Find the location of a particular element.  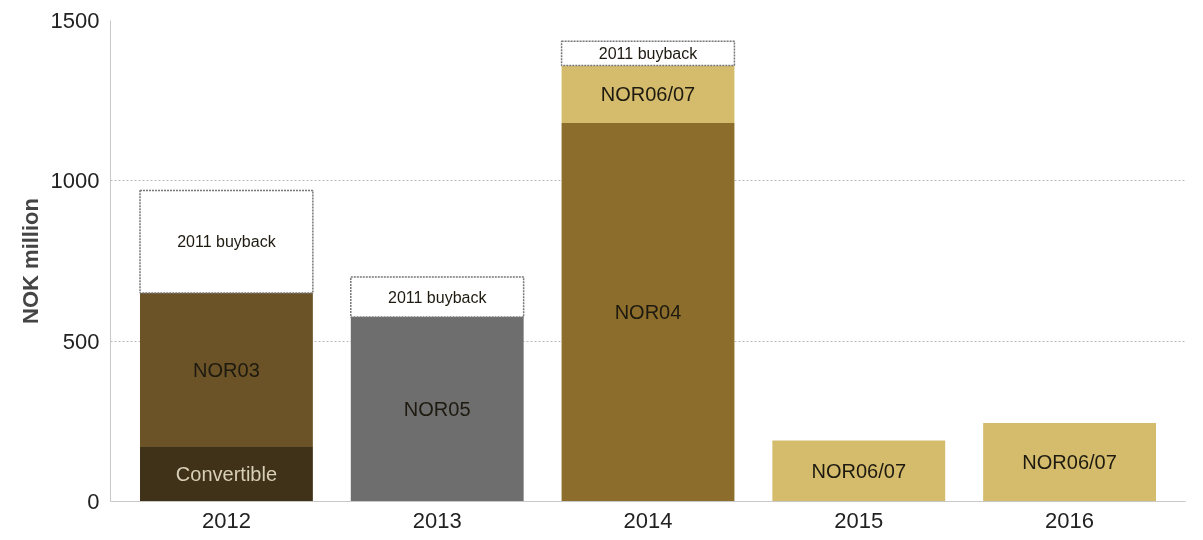

series-label: NOR06/07 is located at coordinates (648, 94).